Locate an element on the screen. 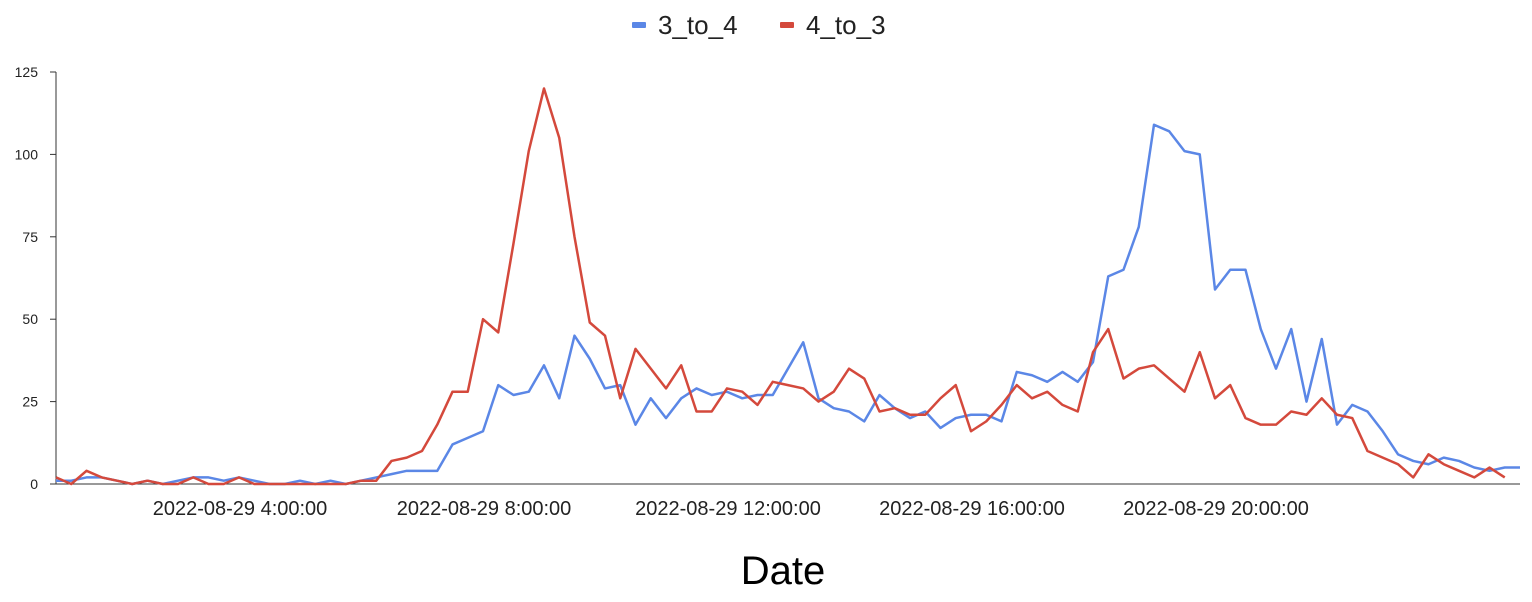 Image resolution: width=1532 pixels, height=602 pixels. legend-label: 3_to_4 is located at coordinates (698, 25).